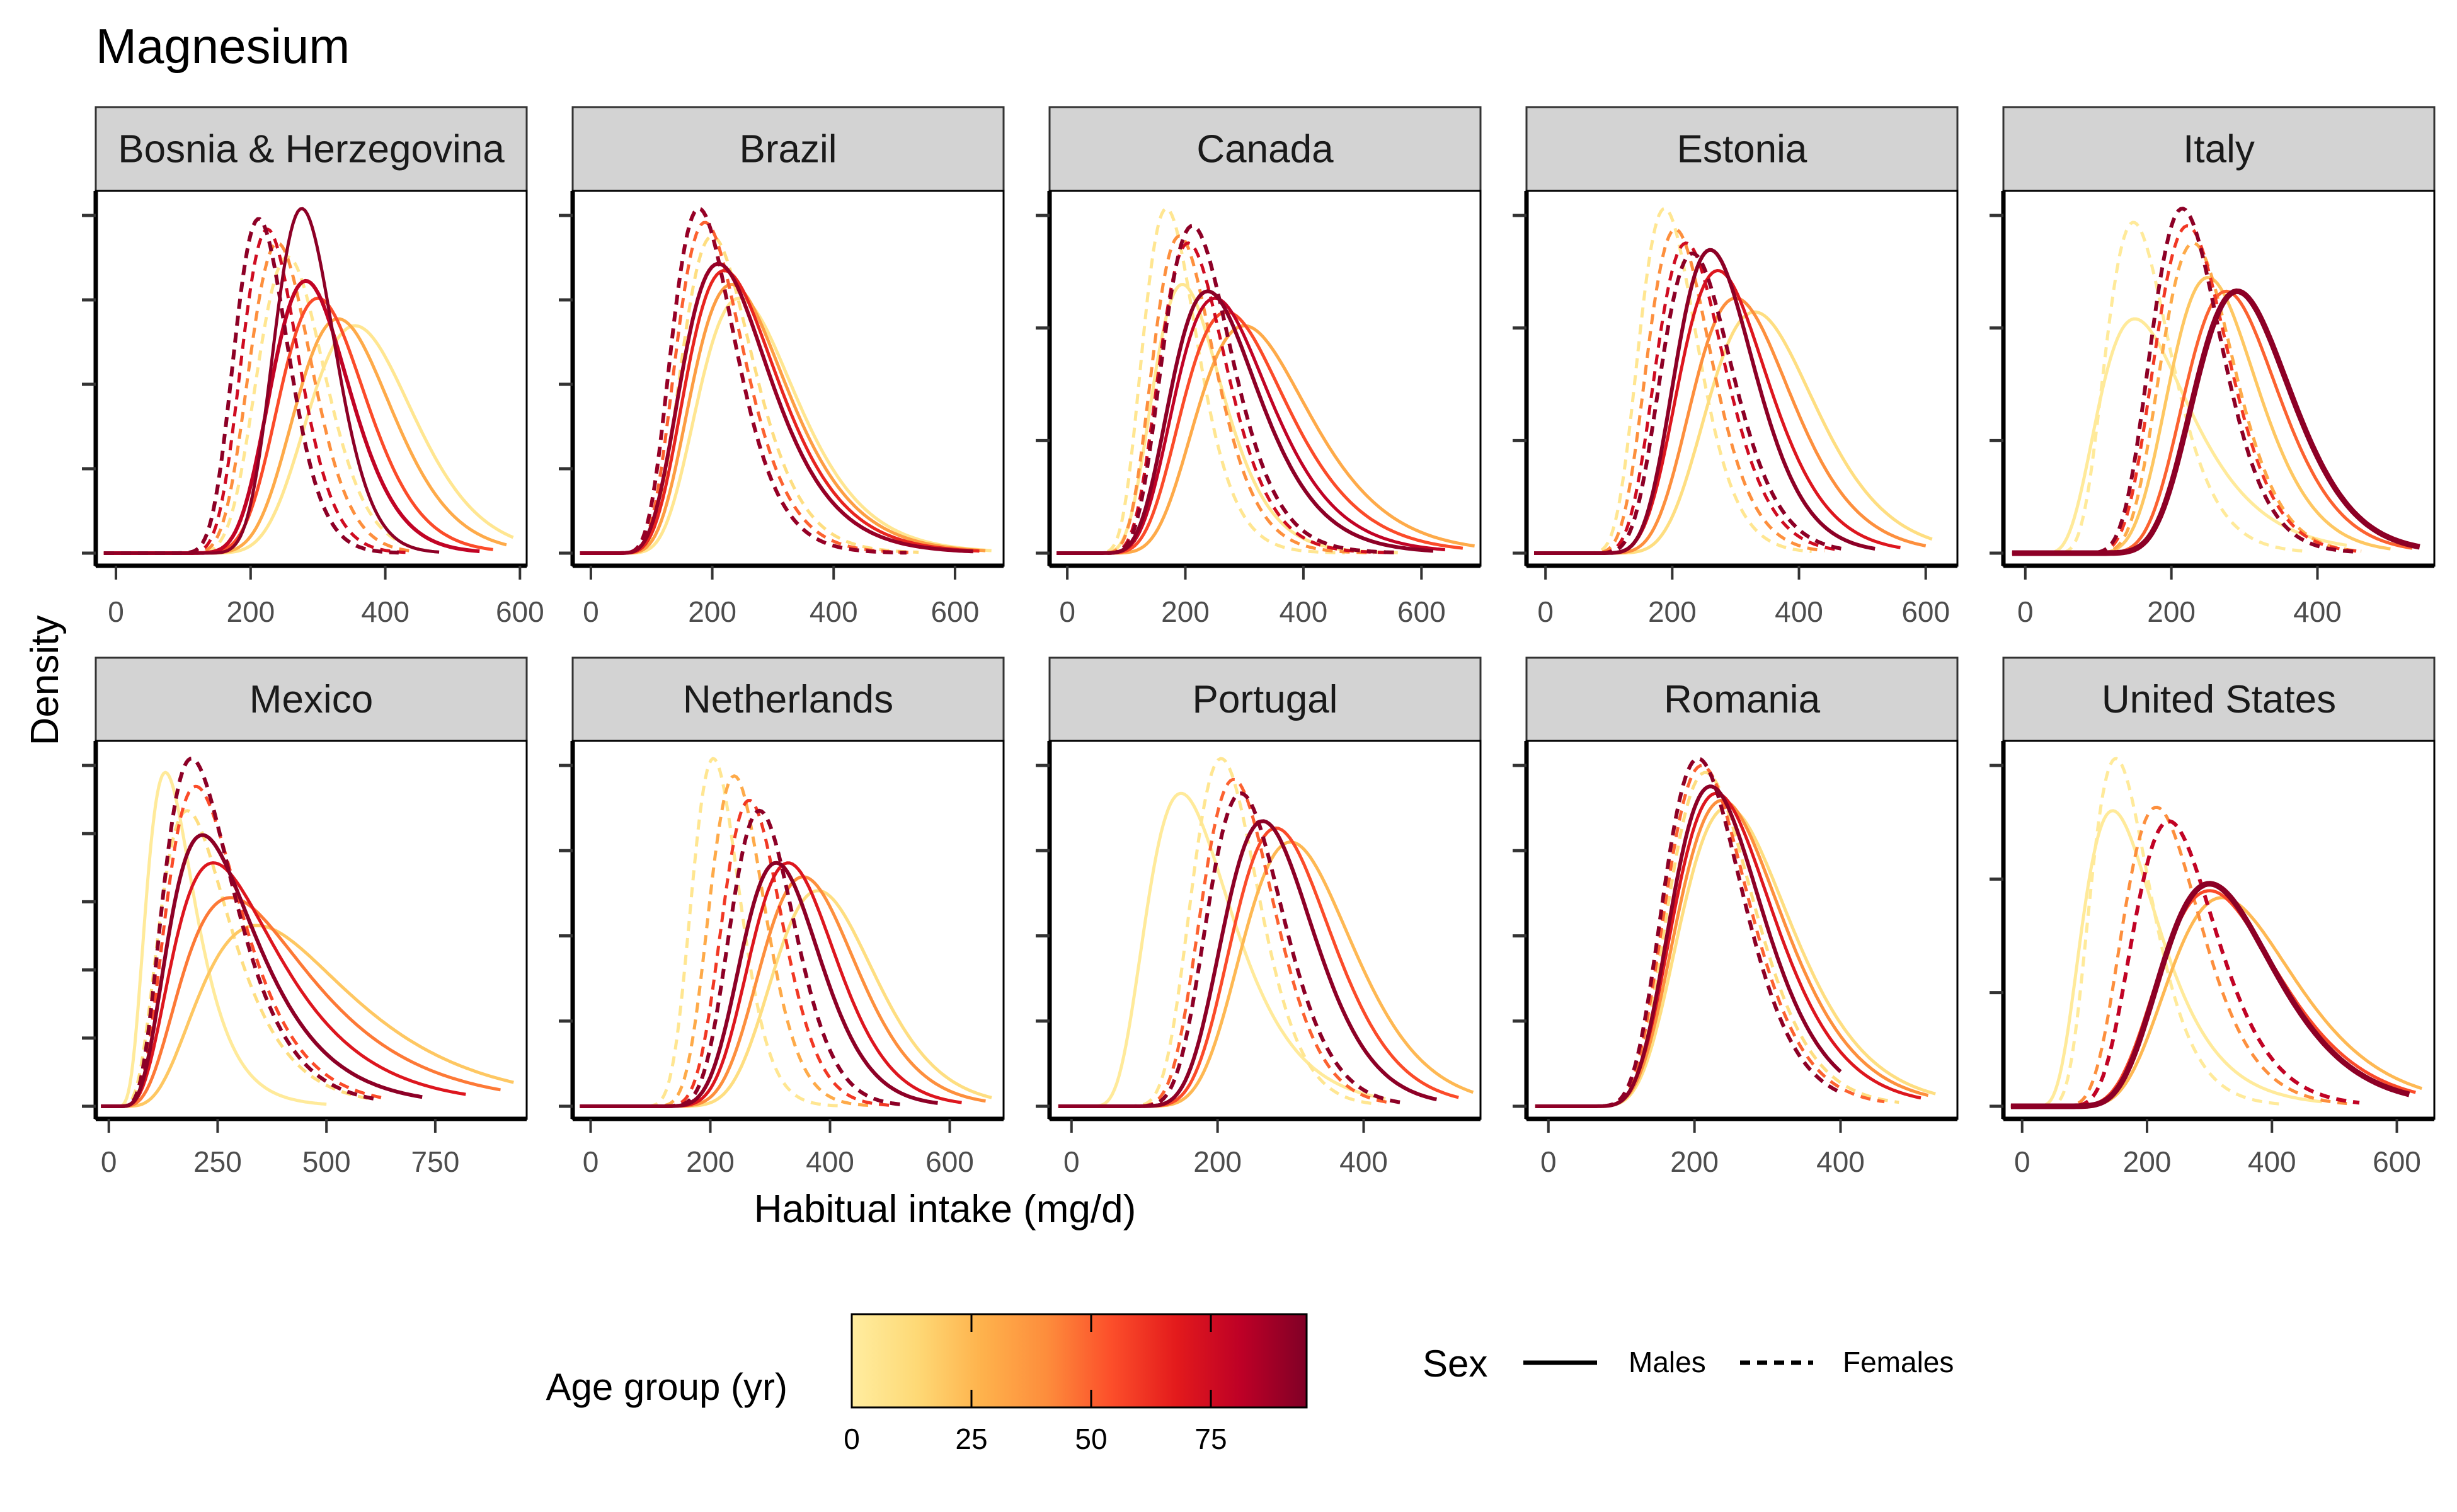 Image resolution: width=2457 pixels, height=1512 pixels. I want to click on x-tick-label: 250, so click(217, 1161).